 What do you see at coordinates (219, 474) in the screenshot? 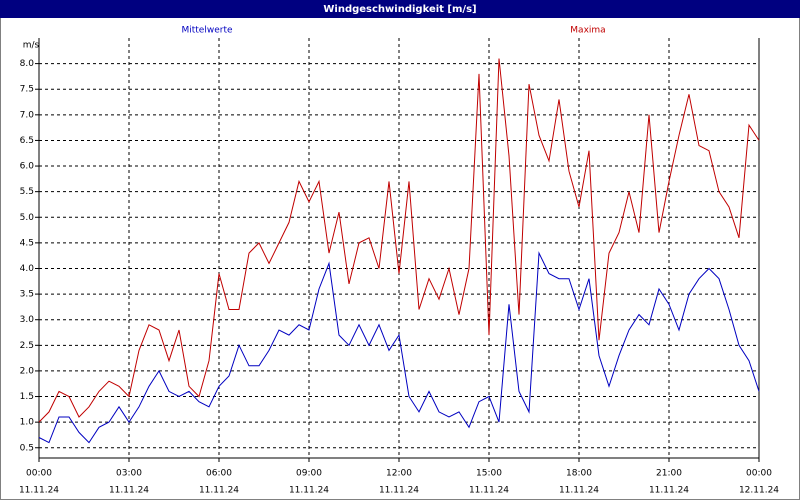
I see `x-tick-label: 06:00` at bounding box center [219, 474].